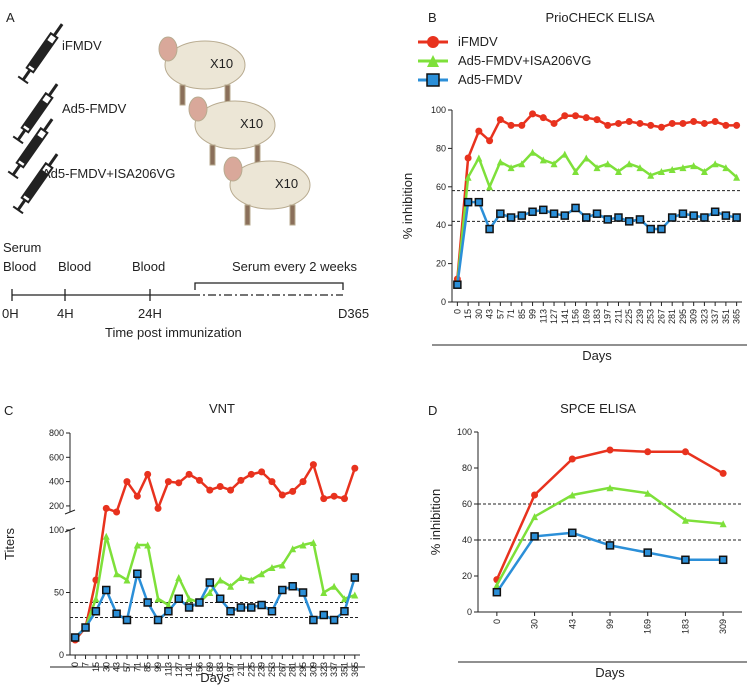  Describe the element at coordinates (70, 512) in the screenshot. I see `axis-break` at that location.